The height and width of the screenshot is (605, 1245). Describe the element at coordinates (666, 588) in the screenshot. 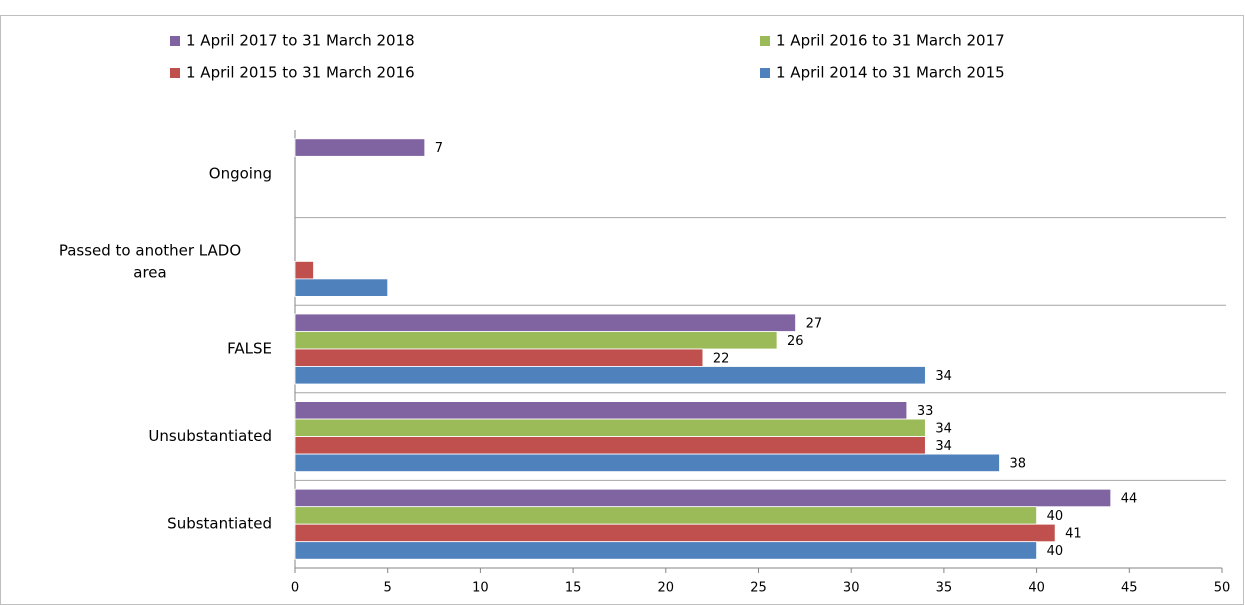

I see `x-tick-label: 20` at that location.